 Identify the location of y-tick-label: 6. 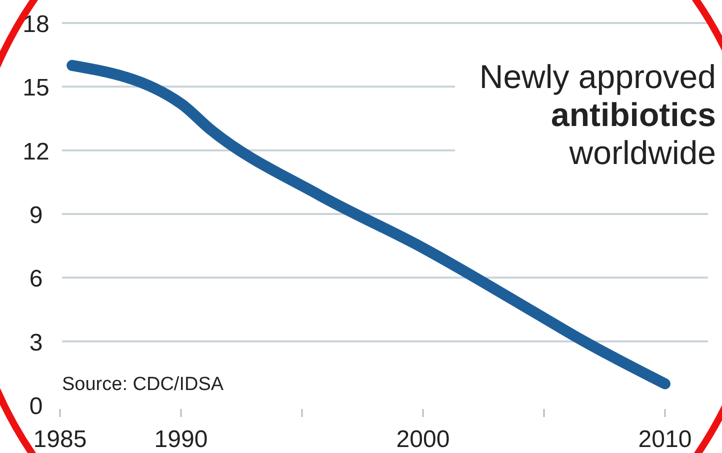
(36, 279).